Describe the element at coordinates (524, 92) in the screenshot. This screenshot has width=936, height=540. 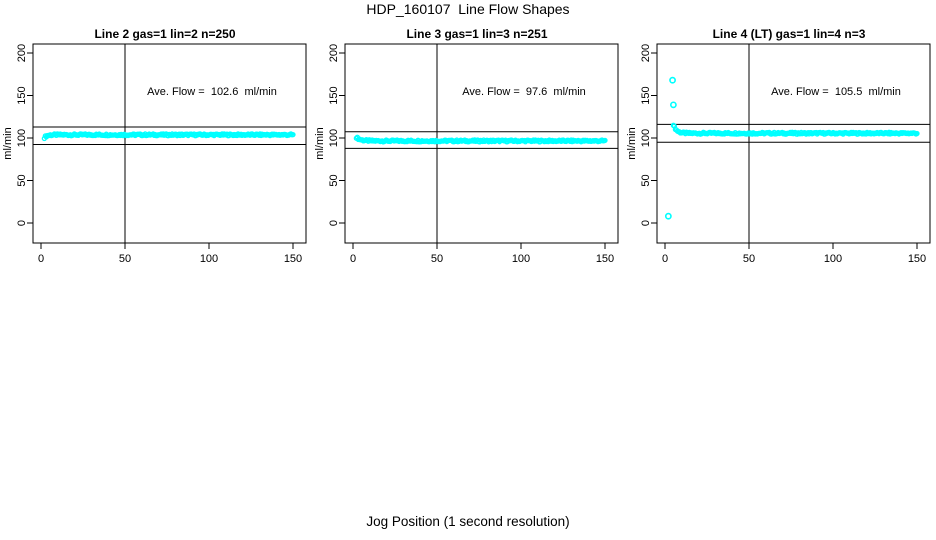
I see `ave-flow-annotation-line3: Ave. Flow = 97.6 ml/min` at that location.